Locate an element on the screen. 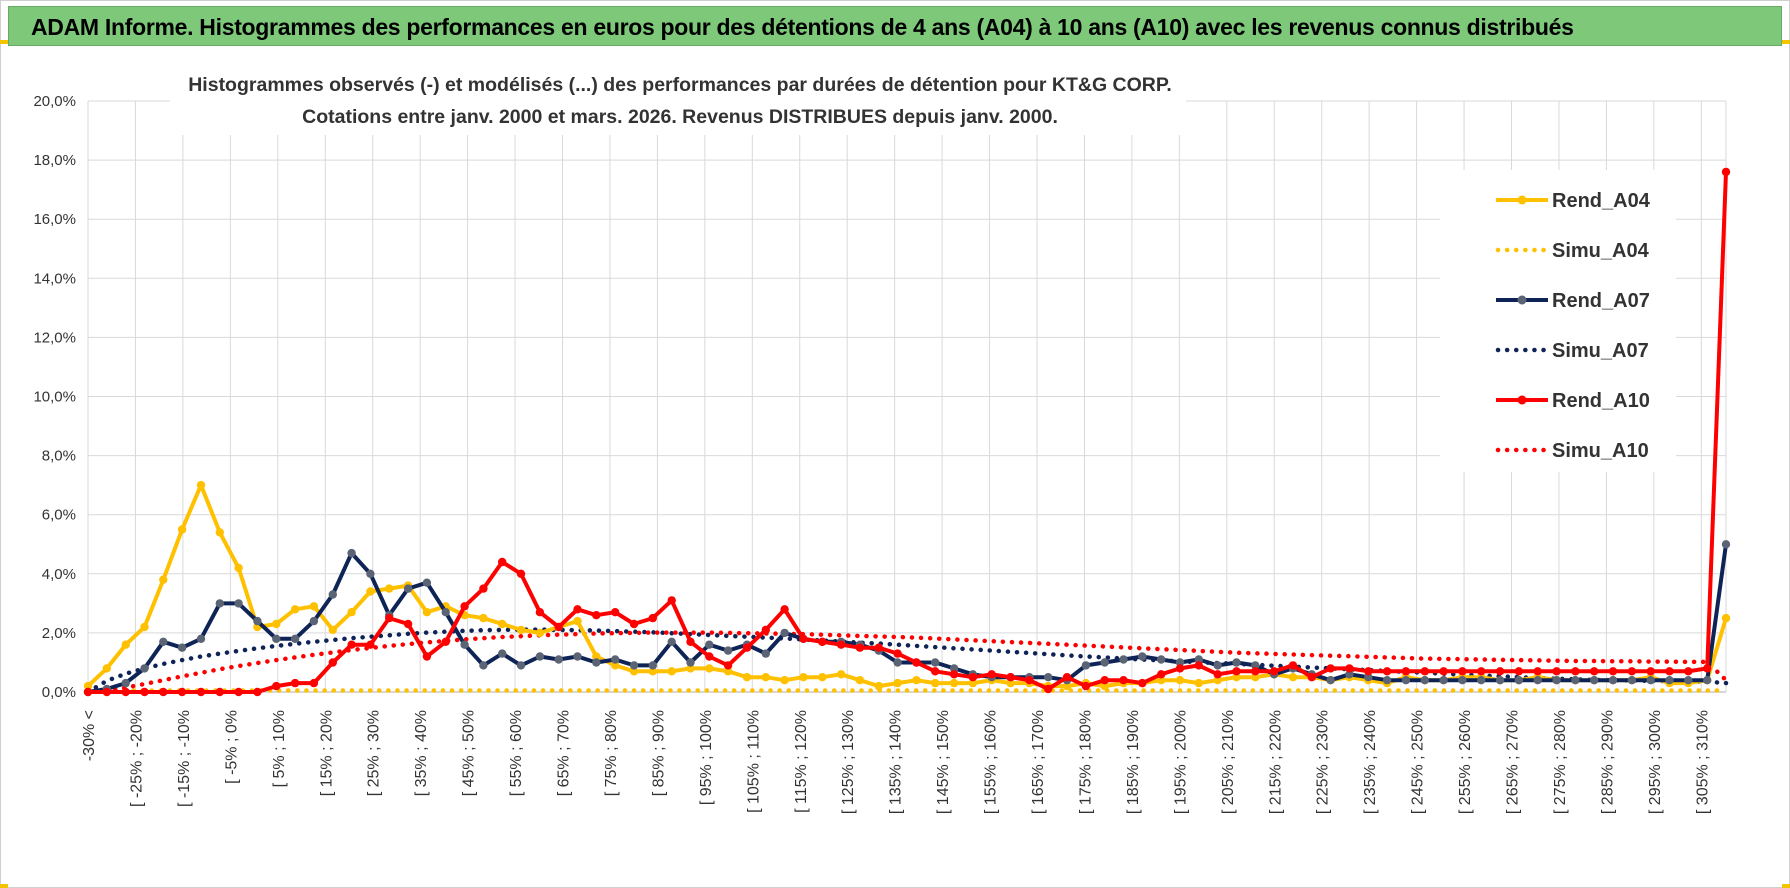 The width and height of the screenshot is (1790, 888). legend-label-simu-a07: Simu_A07 is located at coordinates (1600, 351).